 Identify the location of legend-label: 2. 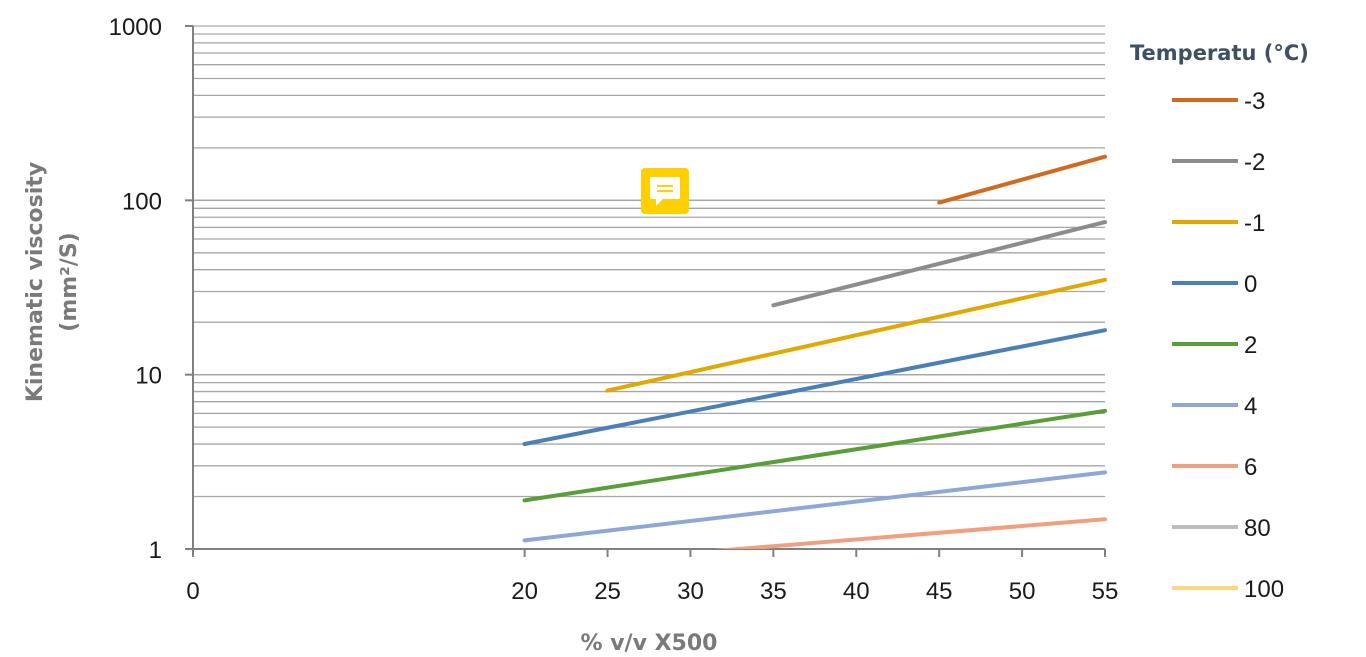
(1250, 345).